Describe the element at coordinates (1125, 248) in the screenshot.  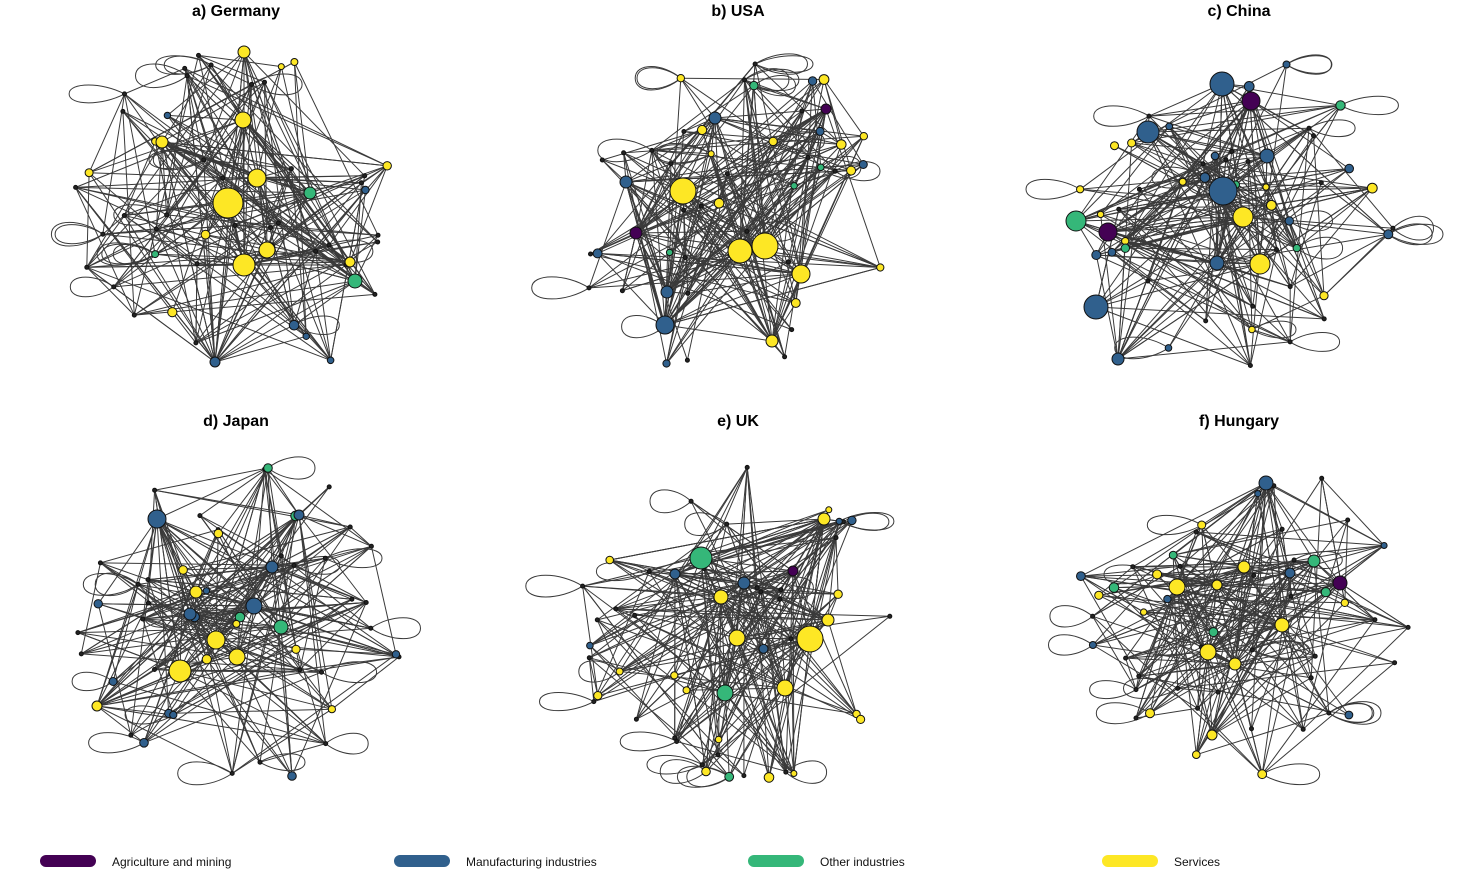
I see `network-node-other` at that location.